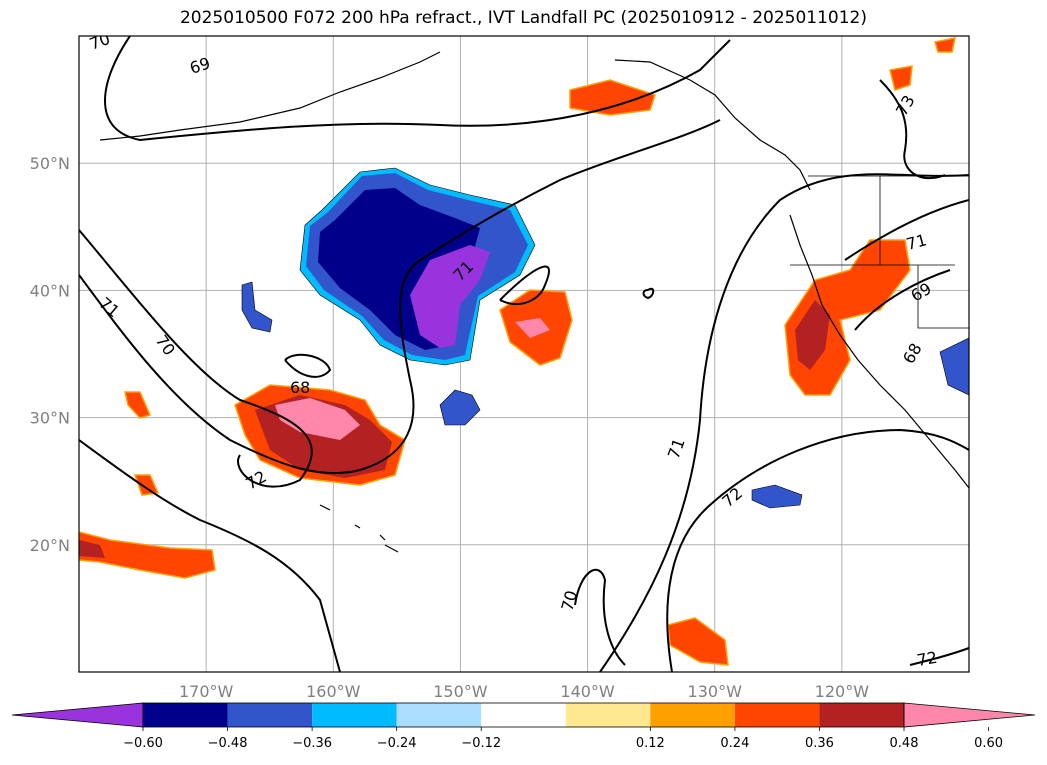 This screenshot has height=765, width=1047. What do you see at coordinates (50, 354) in the screenshot?
I see `latitude-labels: 20°N 30°N 40°N 50°N` at bounding box center [50, 354].